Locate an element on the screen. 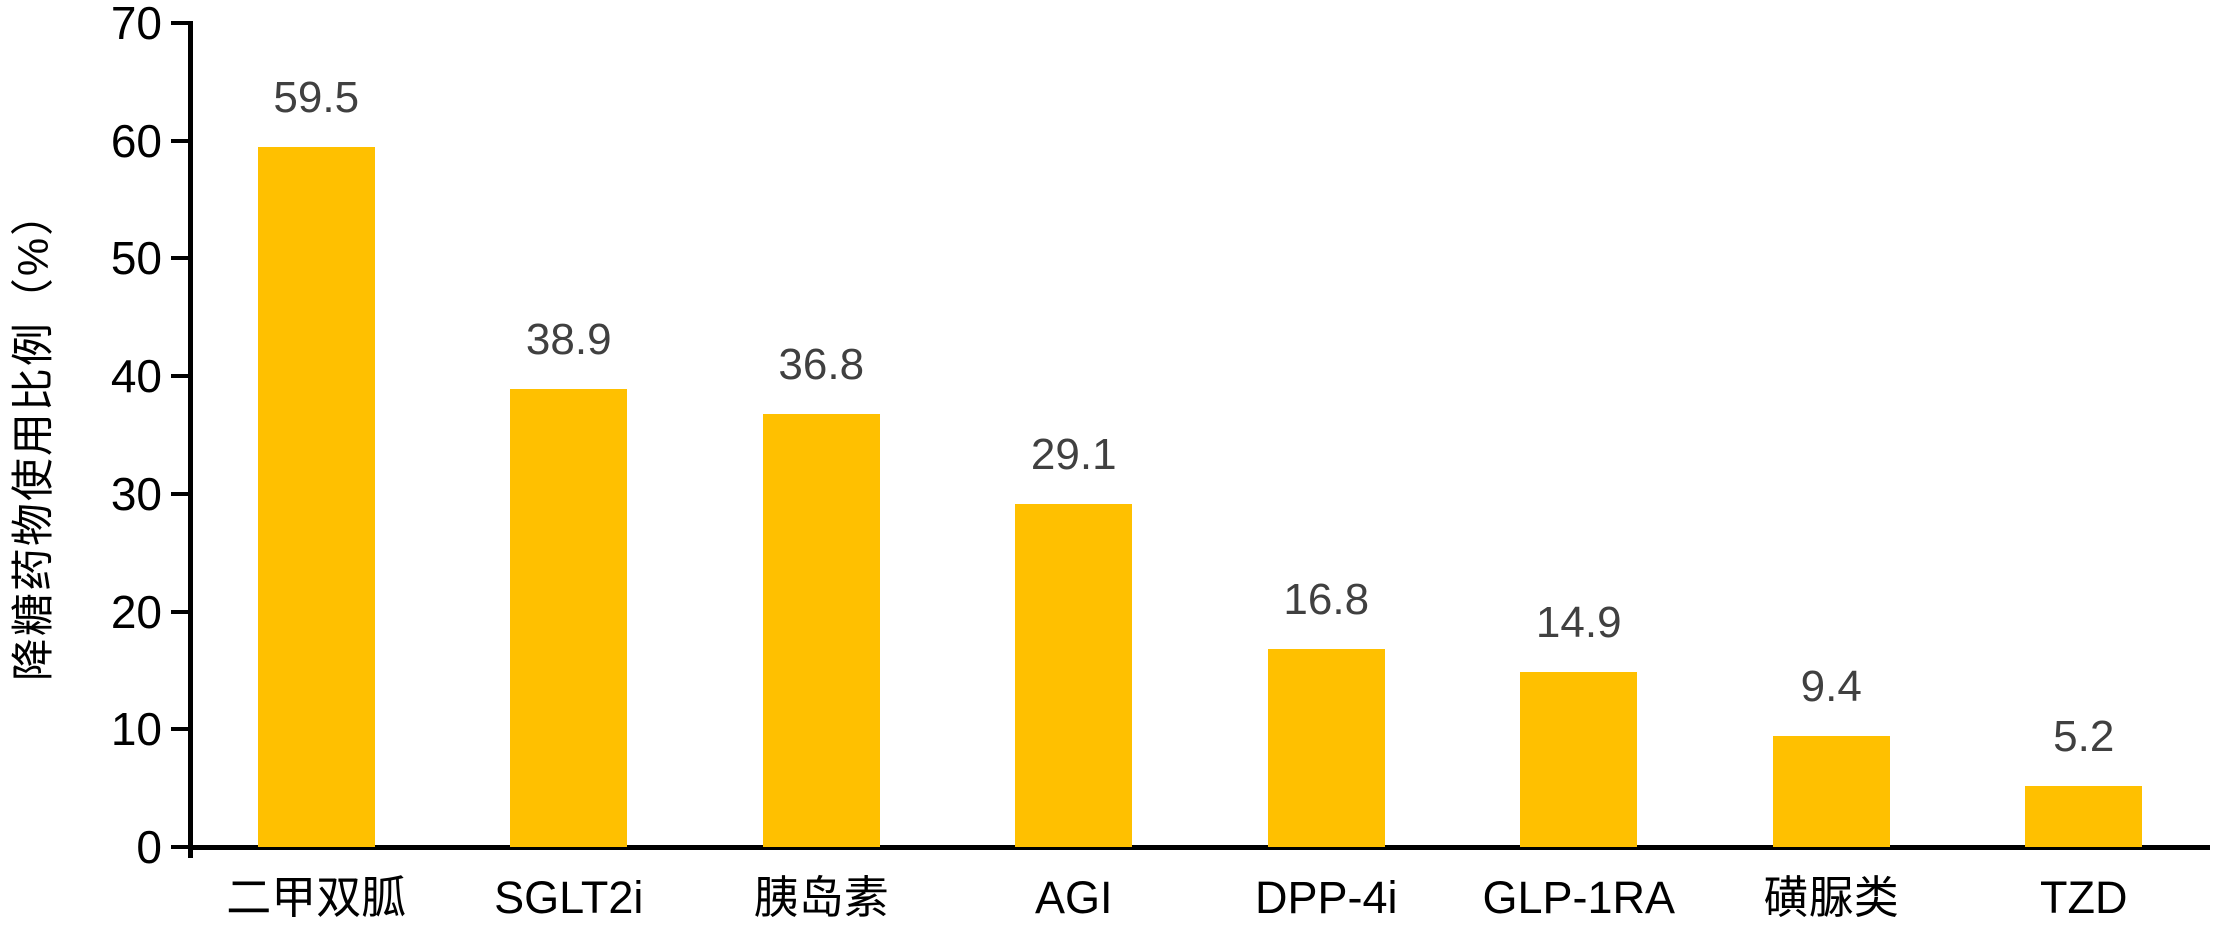 This screenshot has height=931, width=2215. y-axis-line is located at coordinates (190, 439).